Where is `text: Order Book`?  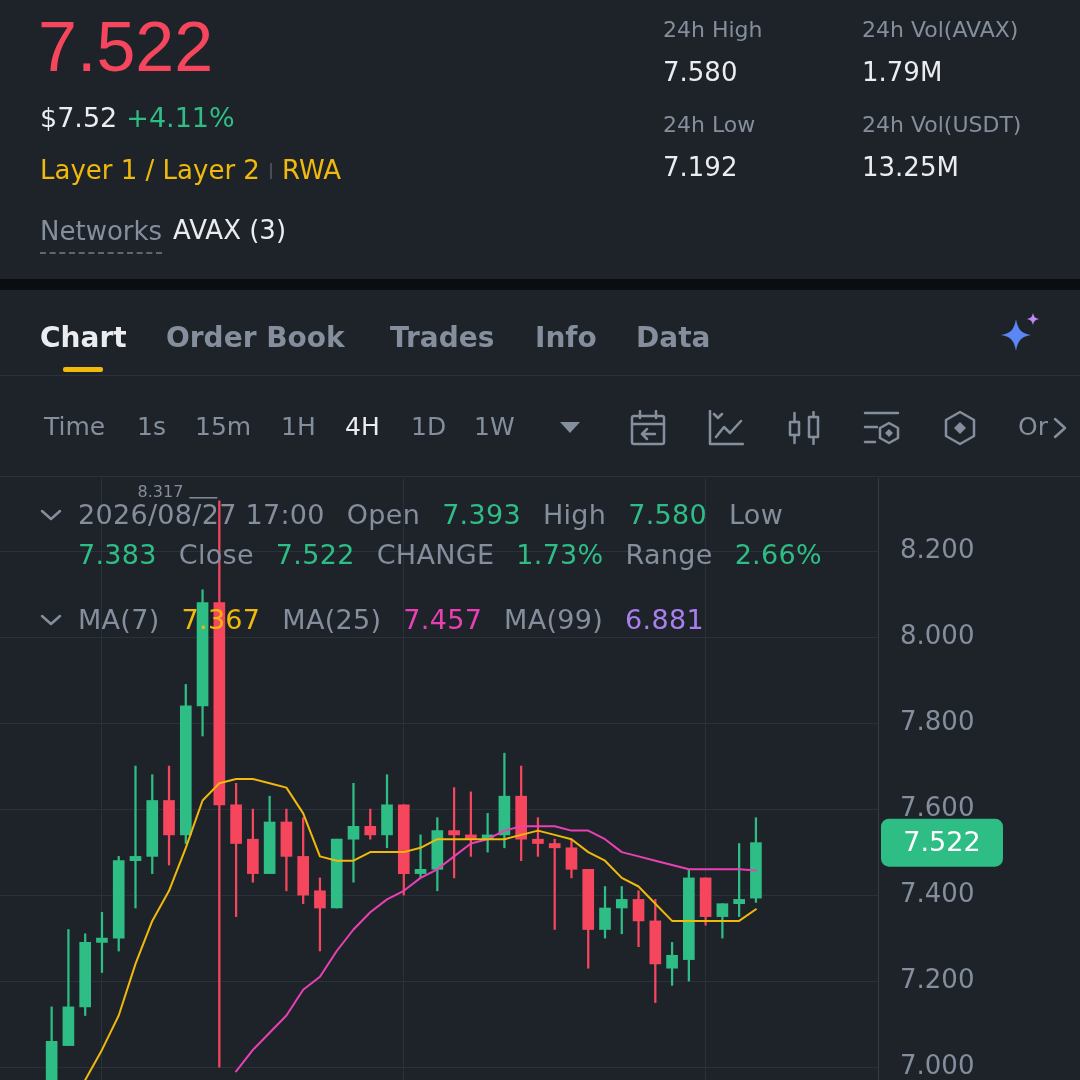
text: Order Book is located at coordinates (255, 338).